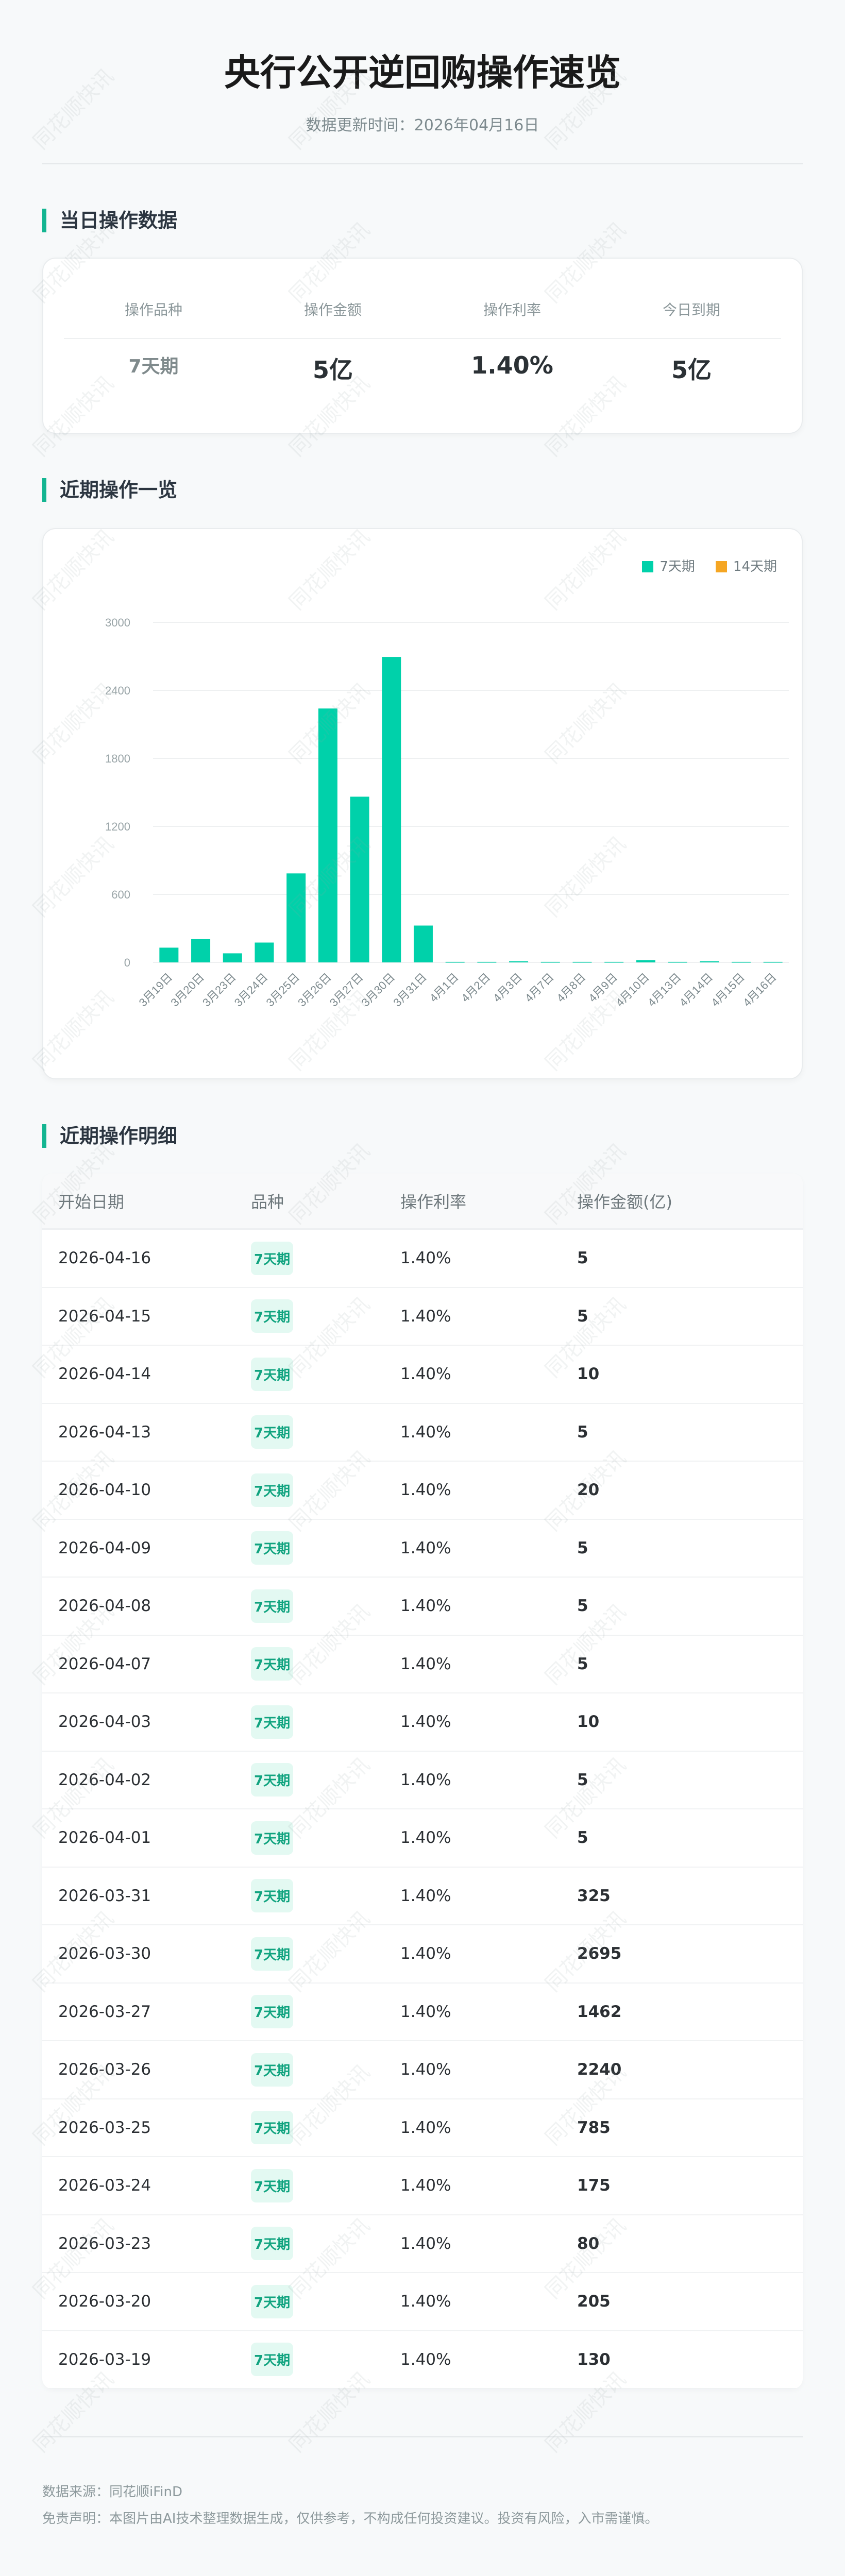 This screenshot has width=845, height=2576. I want to click on x-tick-label: 4月8日, so click(571, 988).